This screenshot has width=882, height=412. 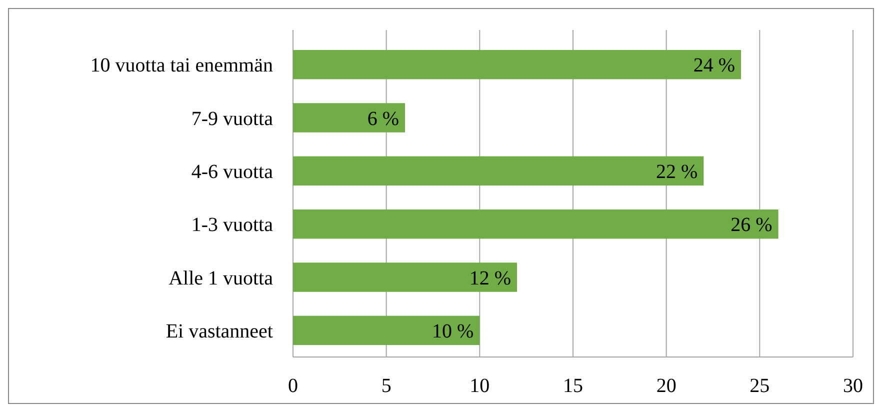 What do you see at coordinates (232, 225) in the screenshot?
I see `y-tick-label: 1-3 vuotta` at bounding box center [232, 225].